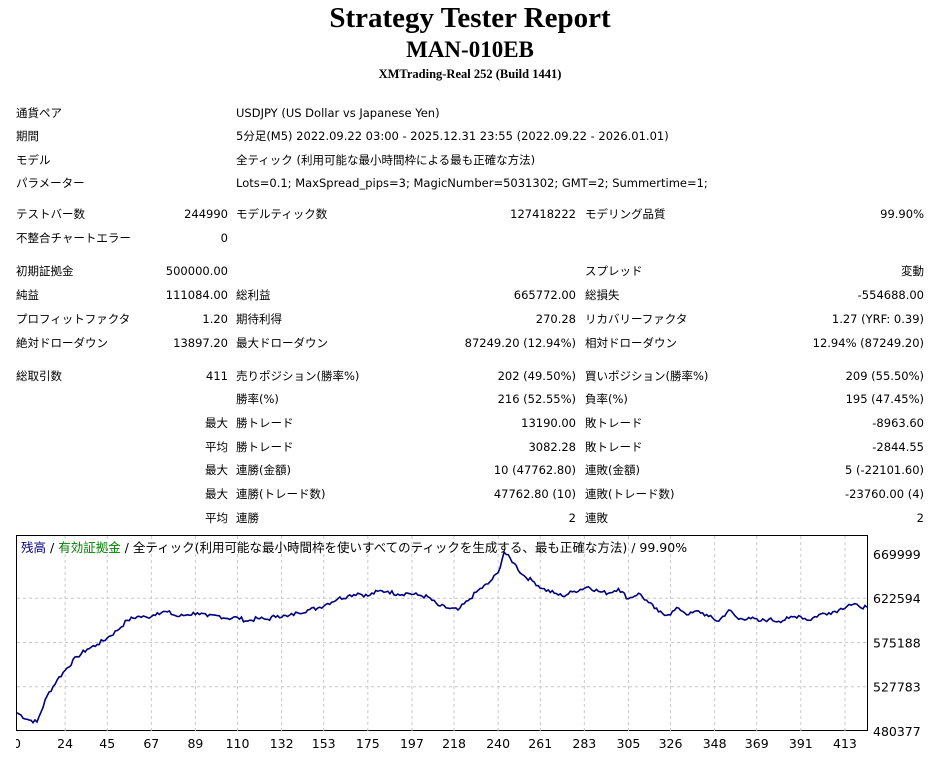 This screenshot has width=940, height=759. I want to click on long-value: 209 (55.50%), so click(884, 376).